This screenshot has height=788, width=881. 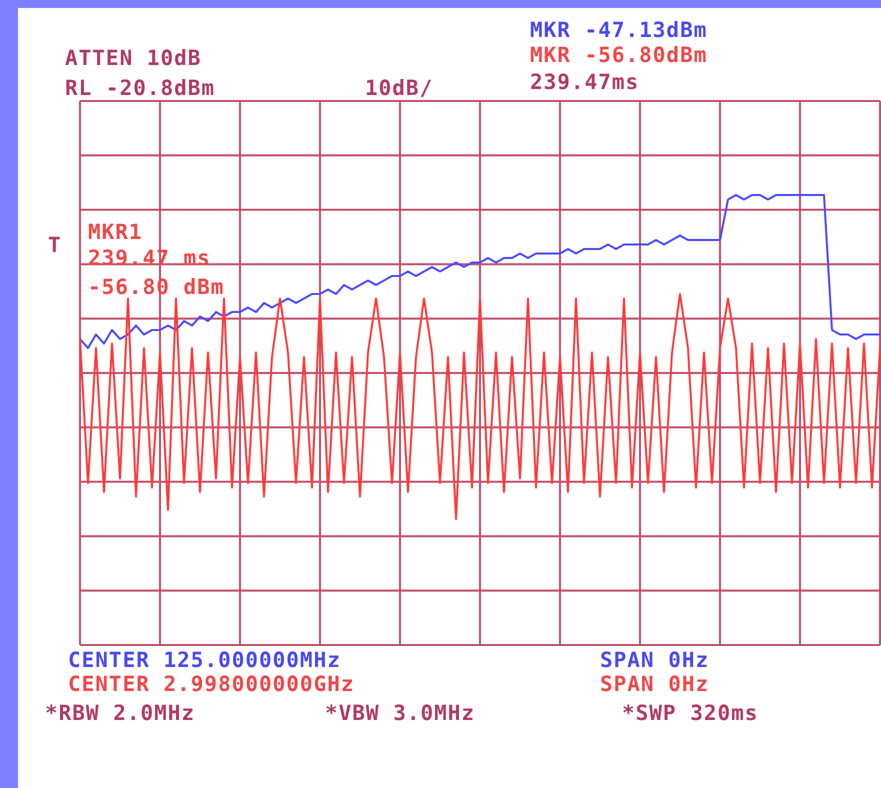 What do you see at coordinates (120, 713) in the screenshot?
I see `text: *RBW 2.0MHz` at bounding box center [120, 713].